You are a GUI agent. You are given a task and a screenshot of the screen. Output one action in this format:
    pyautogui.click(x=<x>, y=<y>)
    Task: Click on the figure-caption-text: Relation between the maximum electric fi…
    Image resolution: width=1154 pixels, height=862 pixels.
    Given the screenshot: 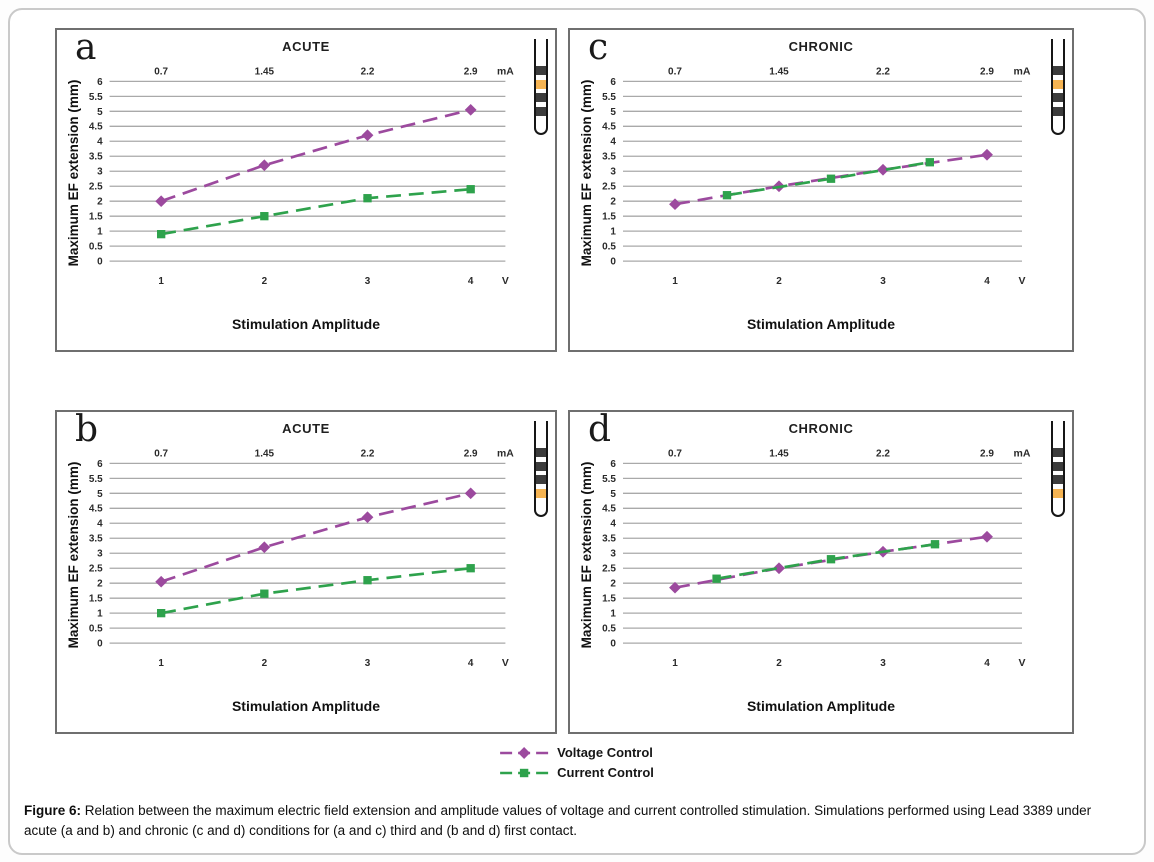 What is the action you would take?
    pyautogui.click(x=558, y=821)
    